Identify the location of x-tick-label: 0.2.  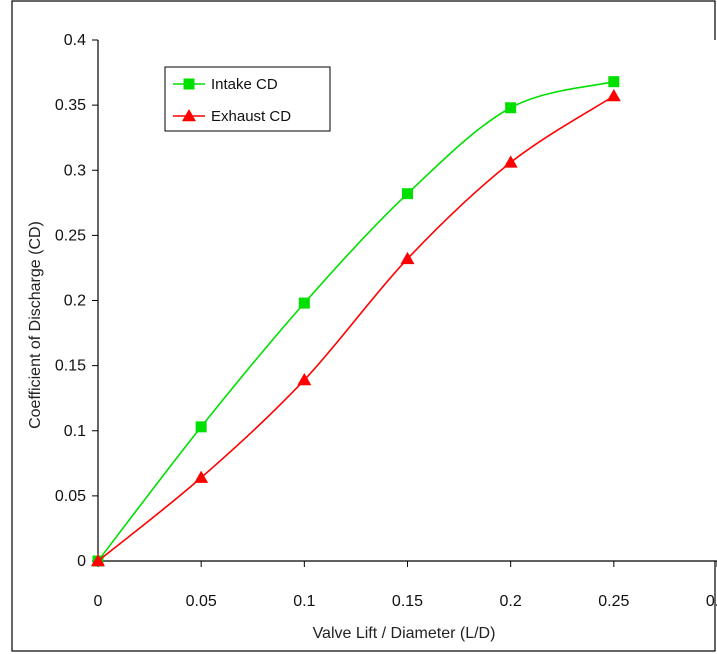
(511, 601).